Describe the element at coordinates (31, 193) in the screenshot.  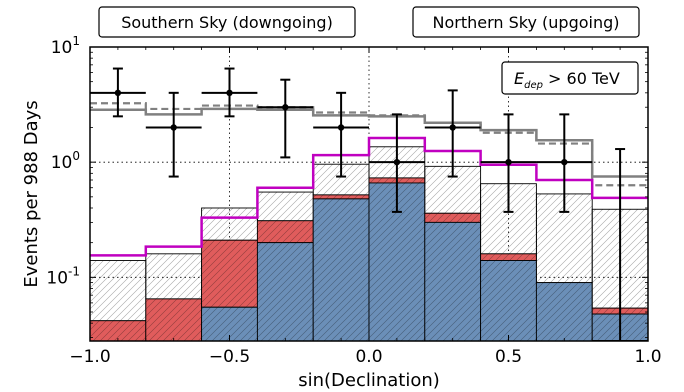
I see `y-axis-label: Events per 988 Days` at that location.